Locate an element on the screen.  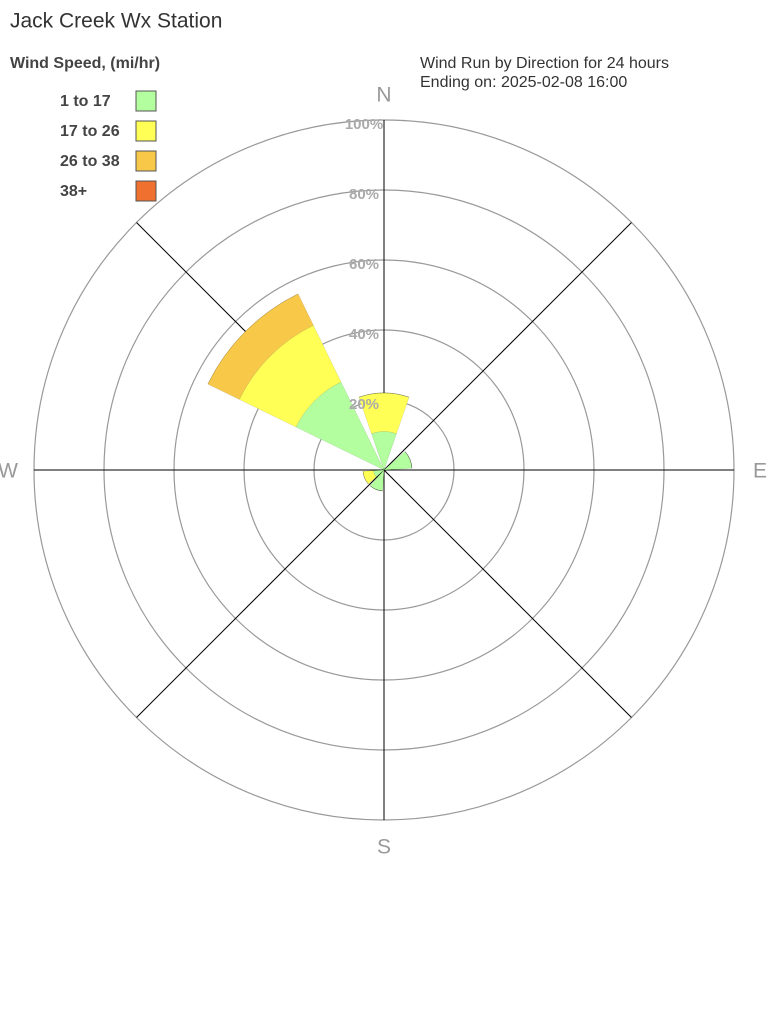
legend-title: Wind Speed, (mi/hr) is located at coordinates (85, 63).